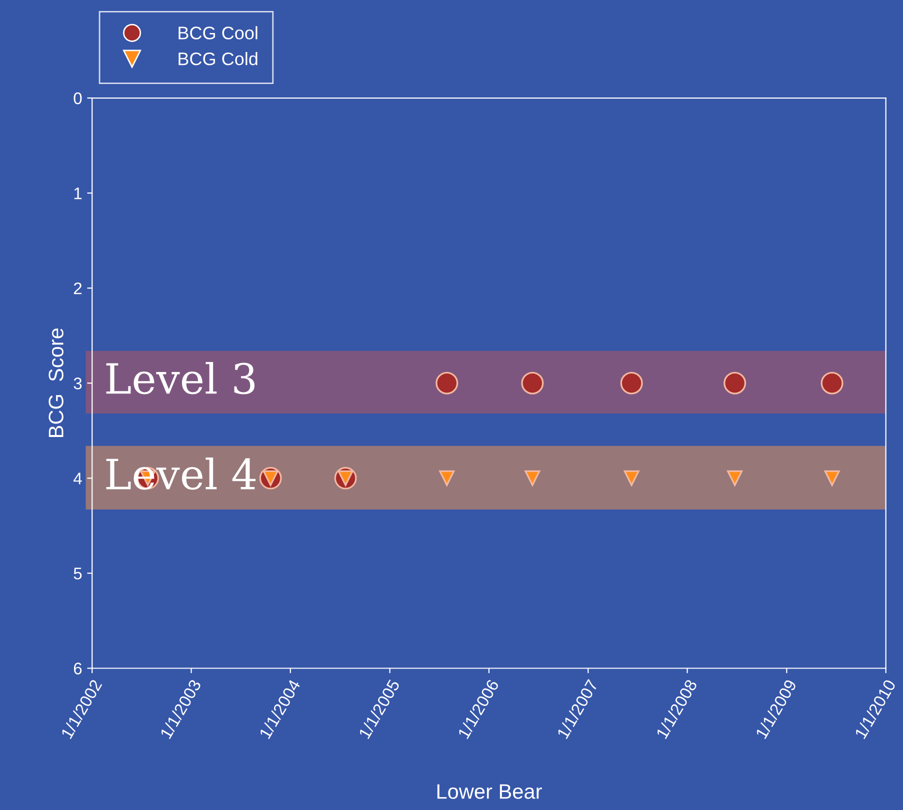 This screenshot has height=810, width=903. Describe the element at coordinates (56, 382) in the screenshot. I see `y-axis-title: BCG Score` at that location.